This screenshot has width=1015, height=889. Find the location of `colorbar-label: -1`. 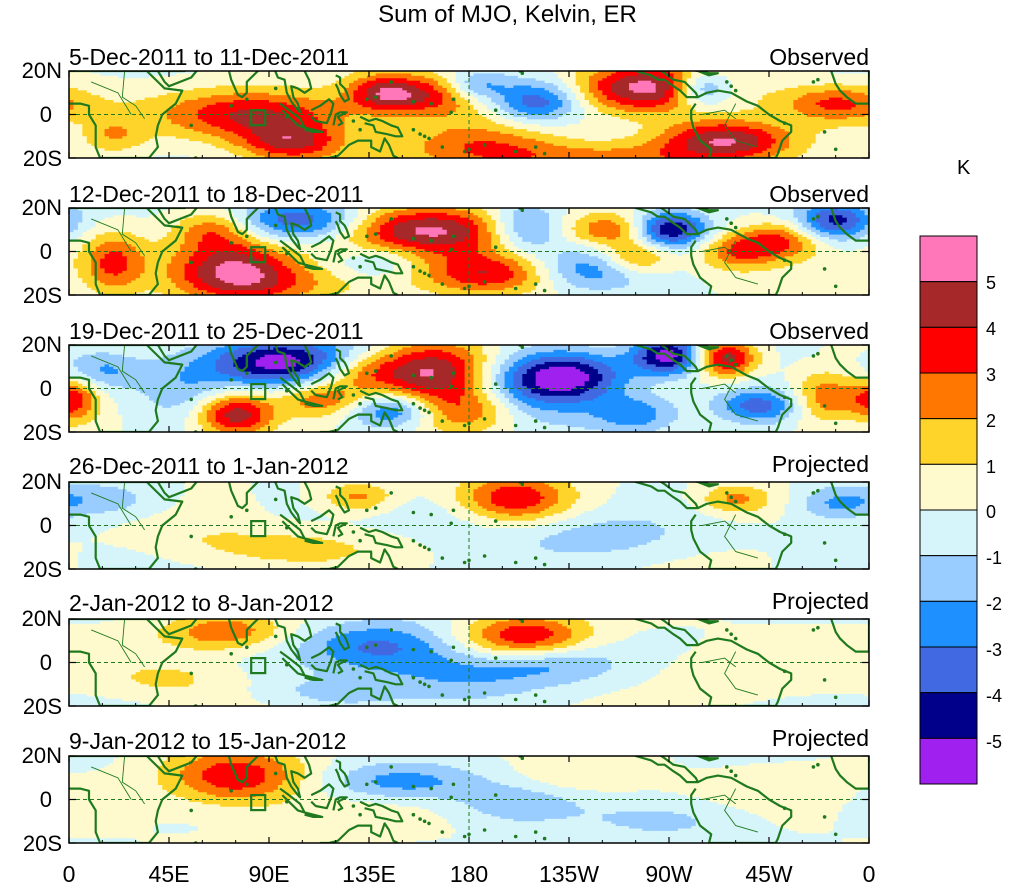

colorbar-label: -1 is located at coordinates (994, 558).